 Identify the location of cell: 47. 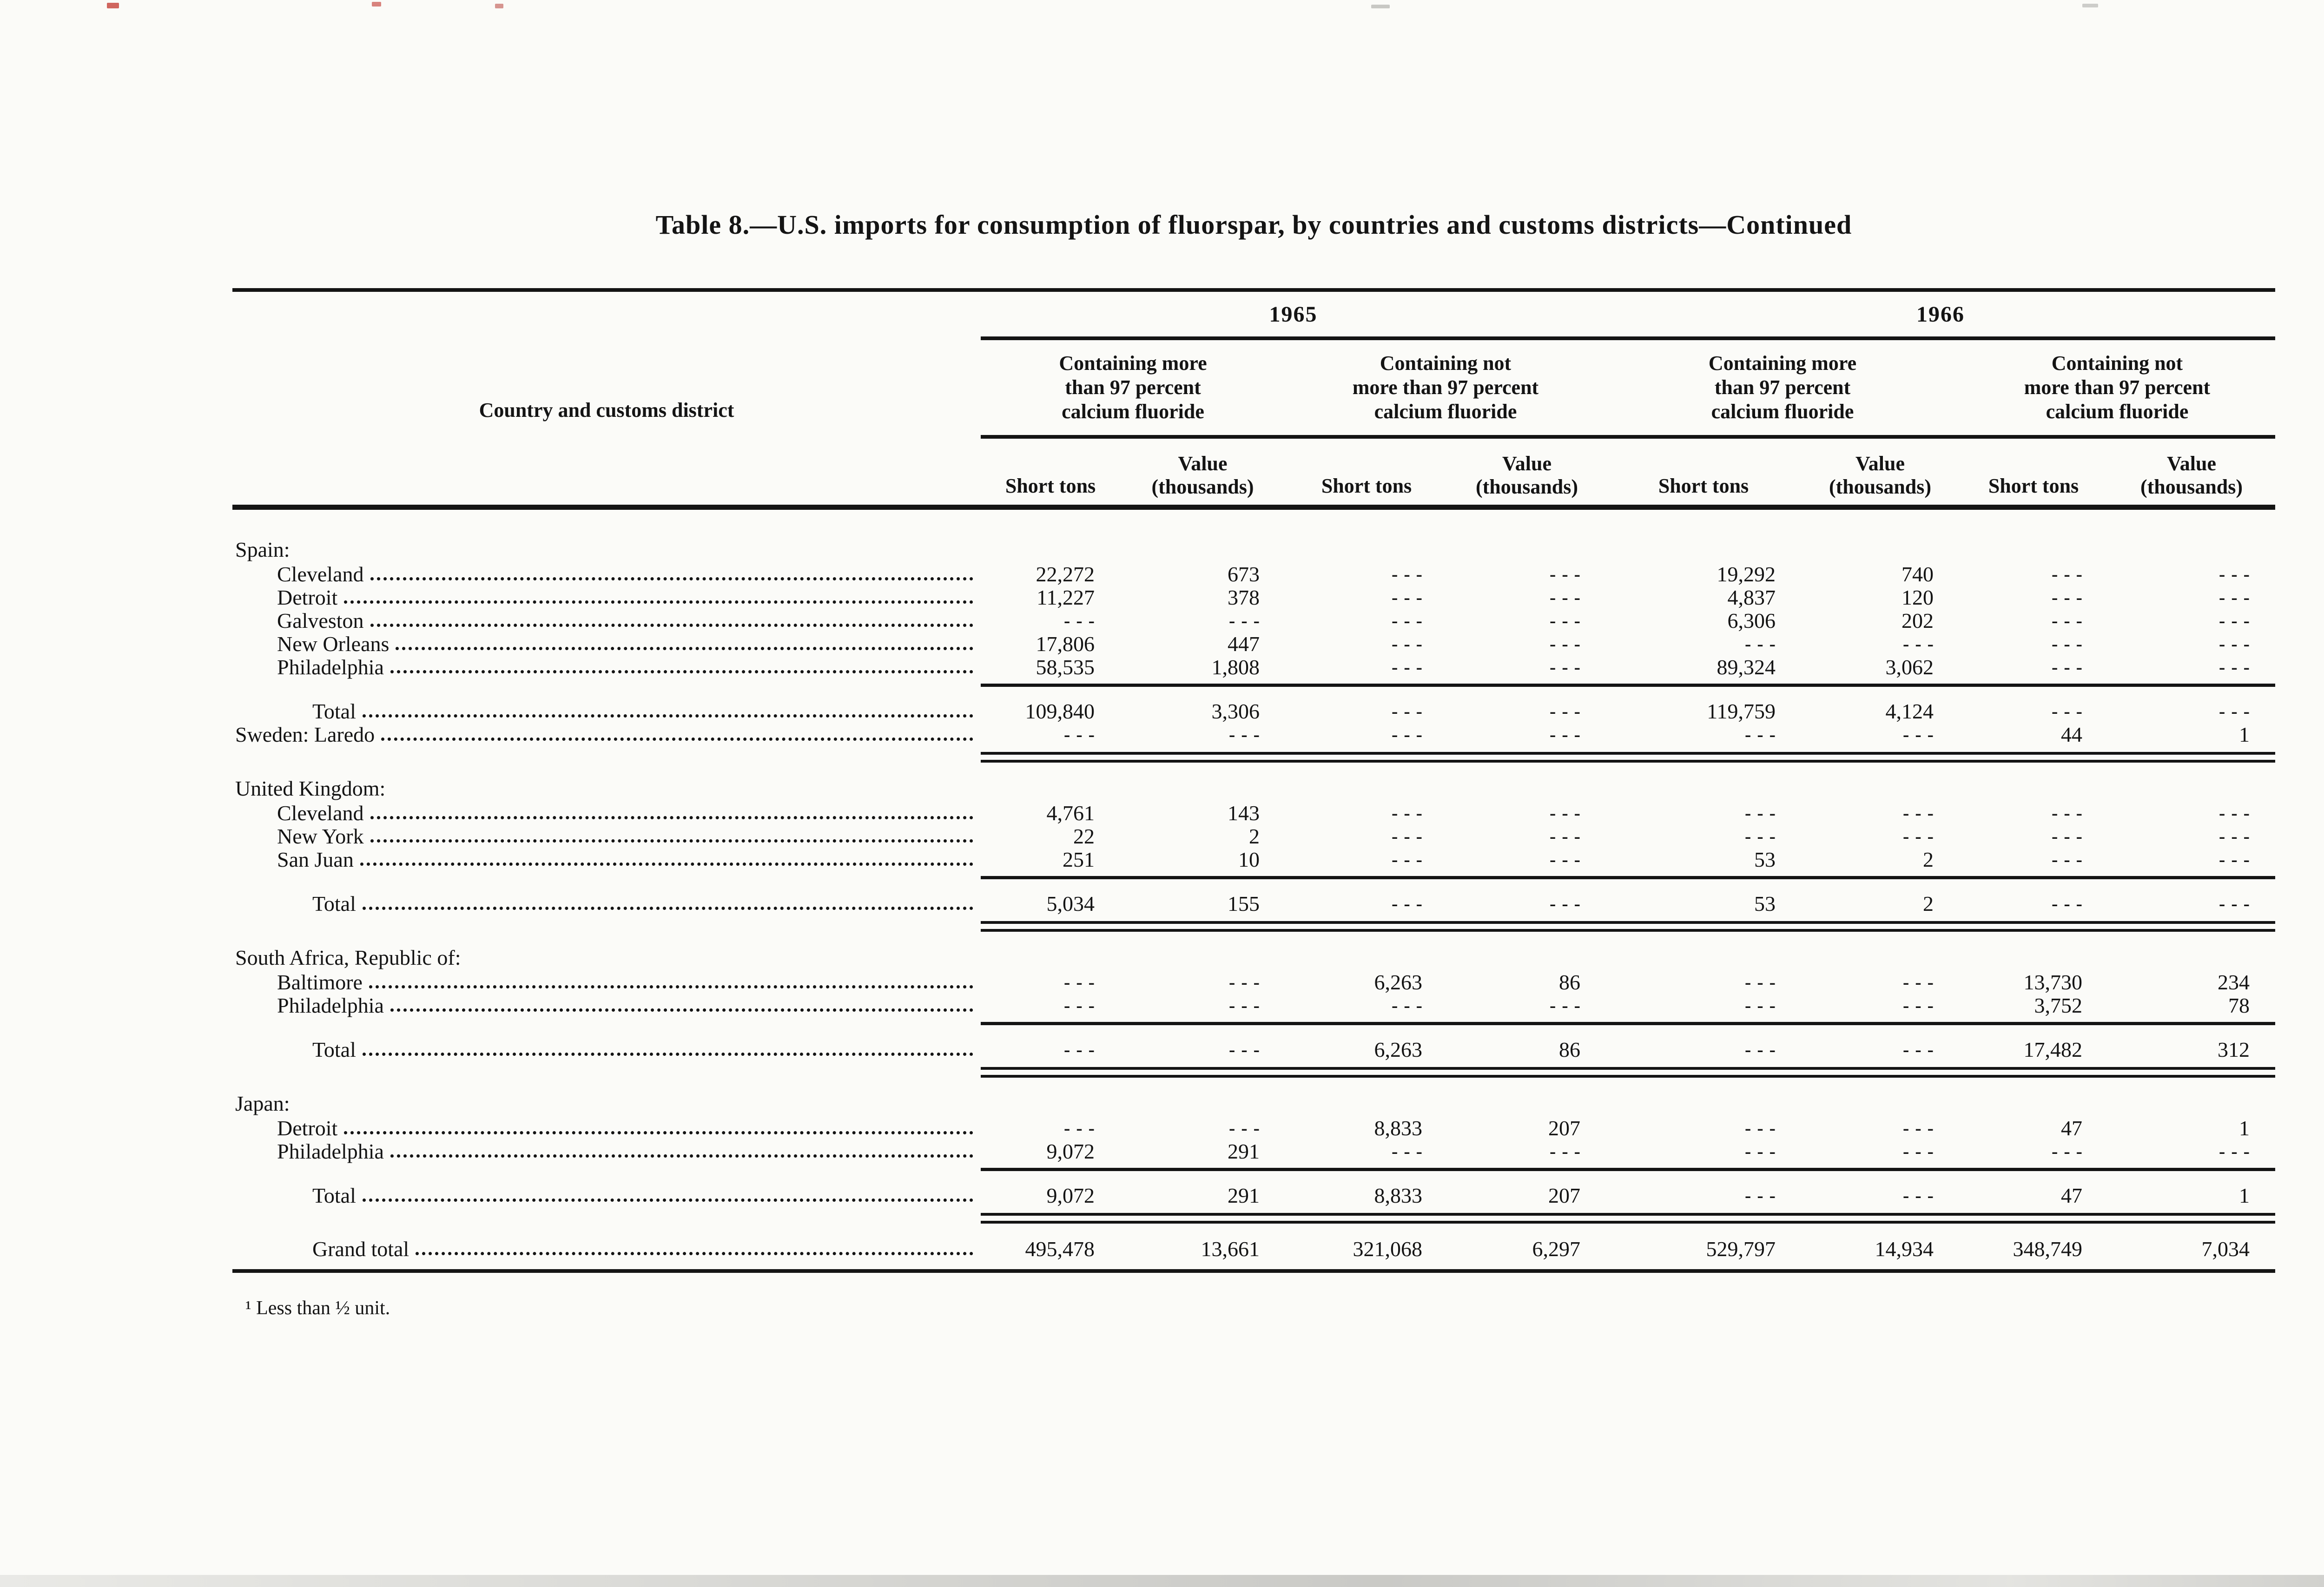
(2071, 1195).